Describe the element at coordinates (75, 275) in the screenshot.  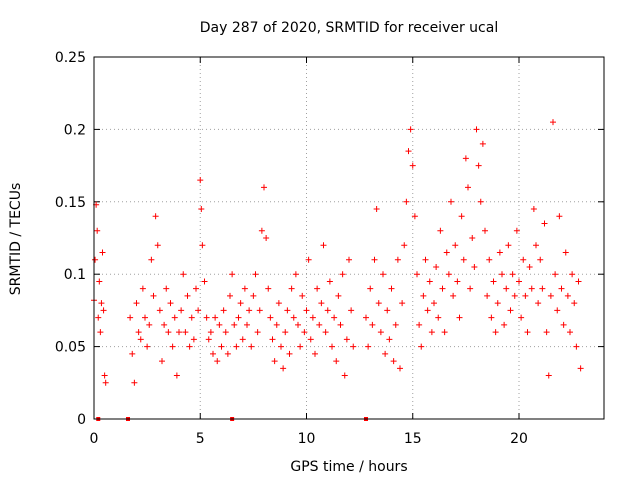
I see `y-tick-label: 0.1` at that location.